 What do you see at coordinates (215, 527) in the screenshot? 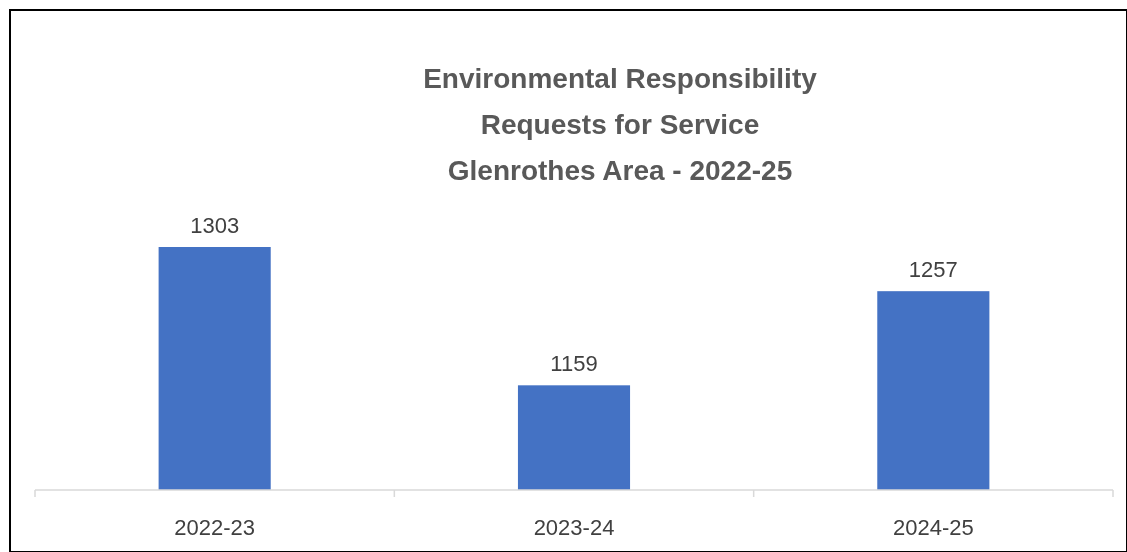
I see `x-tick-label: 2022-23` at bounding box center [215, 527].